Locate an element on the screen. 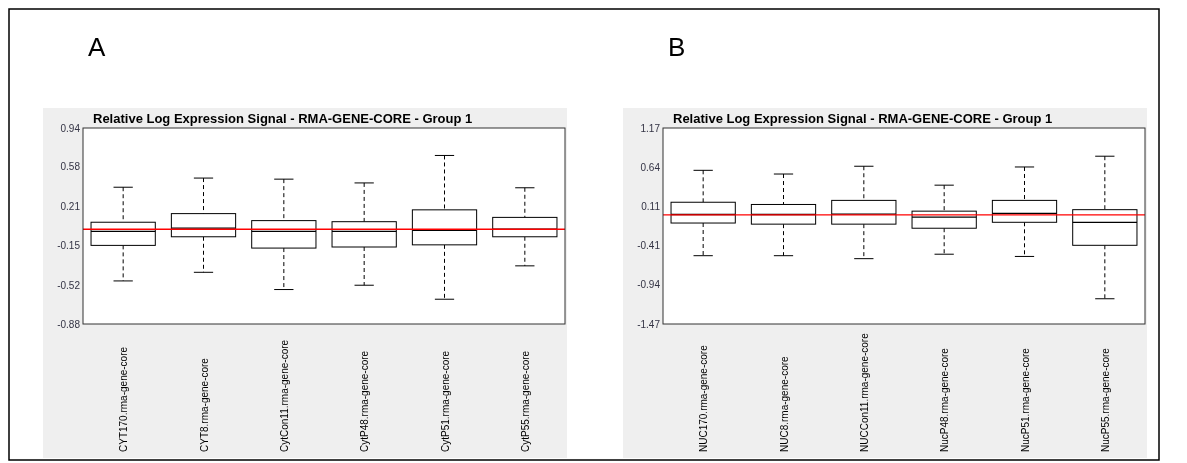 The width and height of the screenshot is (1187, 463). x-tick-label: NUC8.rma-gene-core is located at coordinates (784, 403).